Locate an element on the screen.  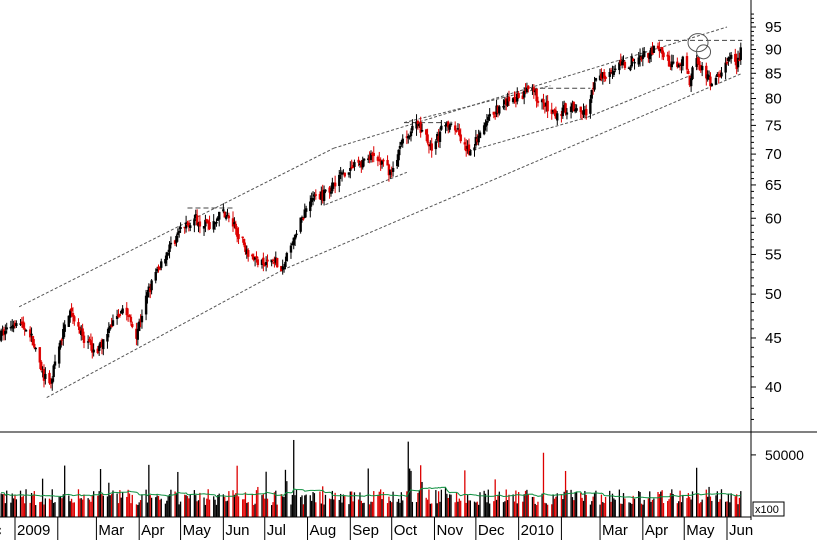
price-tick-label: 40 is located at coordinates (773, 387).